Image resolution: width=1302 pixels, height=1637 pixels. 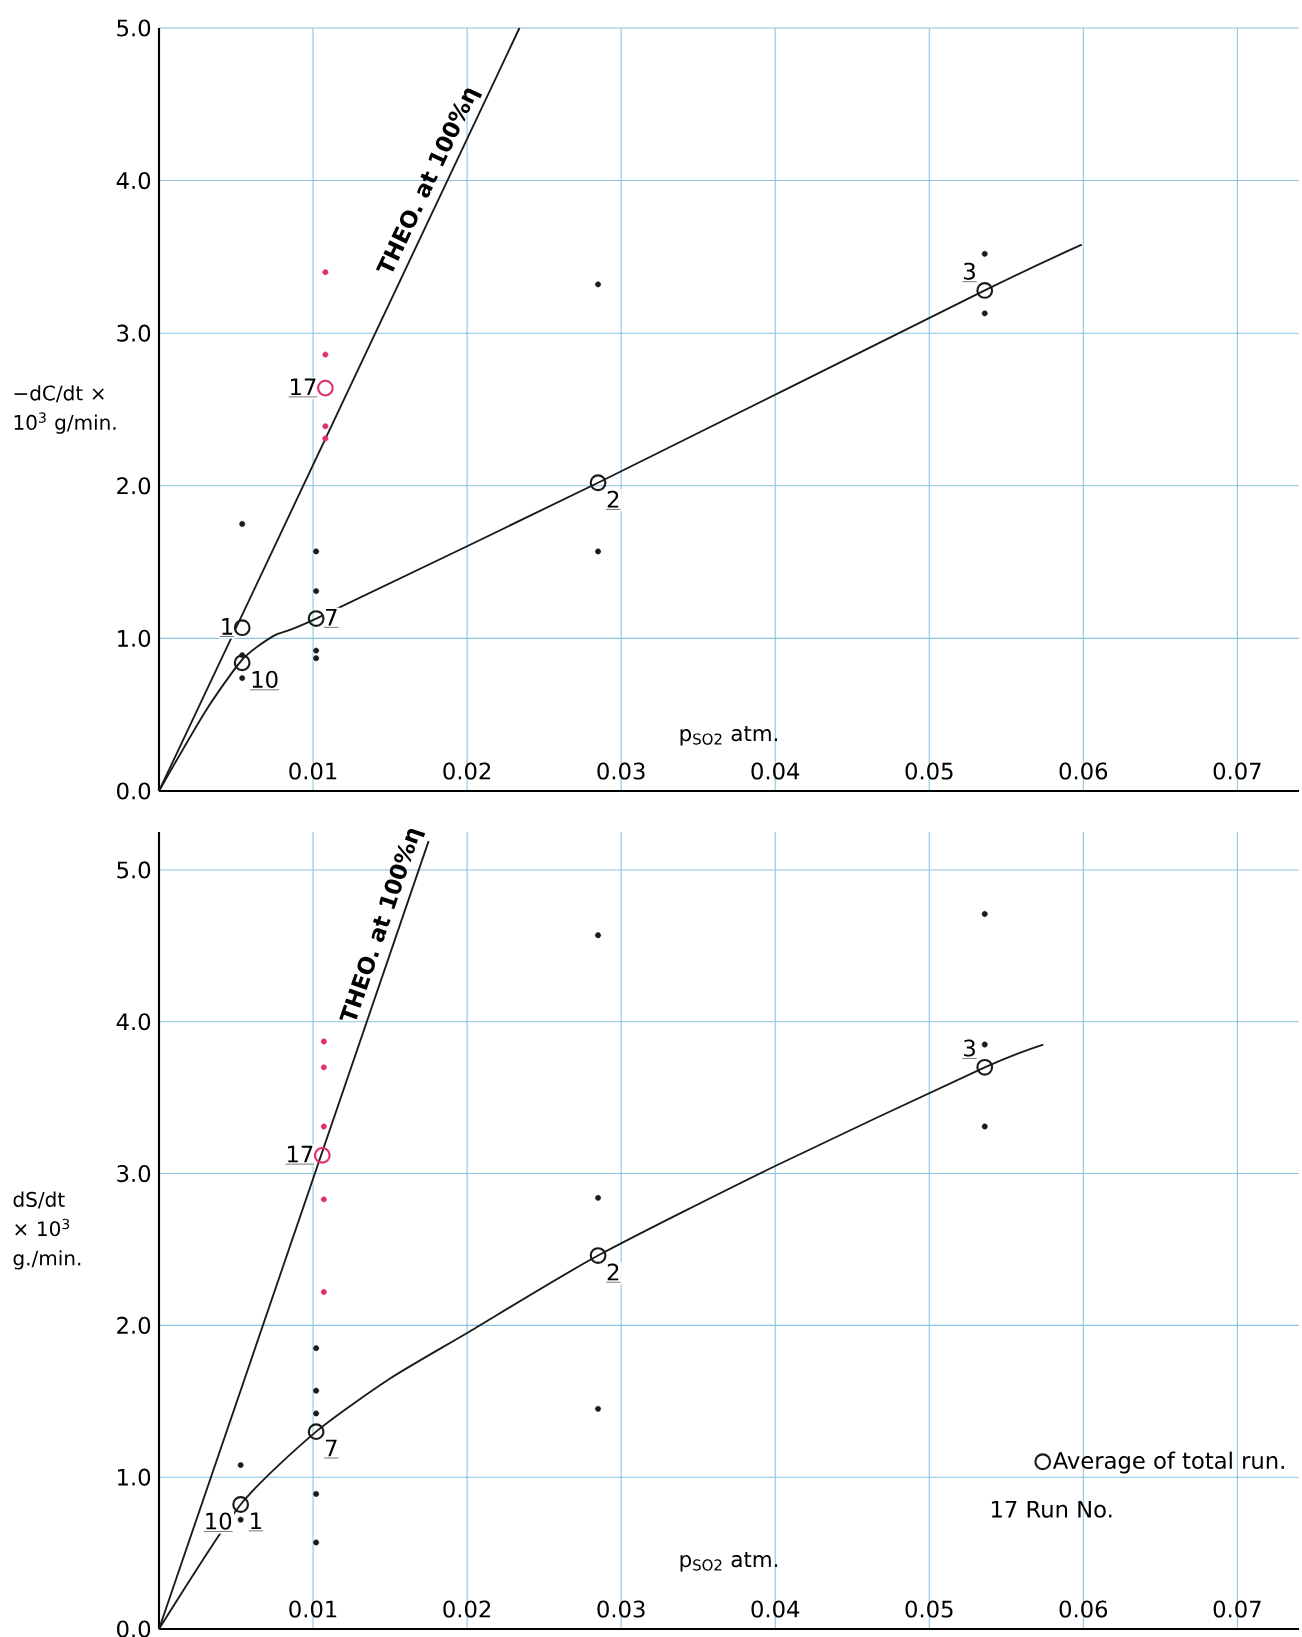 What do you see at coordinates (1051, 1509) in the screenshot?
I see `annotation: 17 Run No.` at bounding box center [1051, 1509].